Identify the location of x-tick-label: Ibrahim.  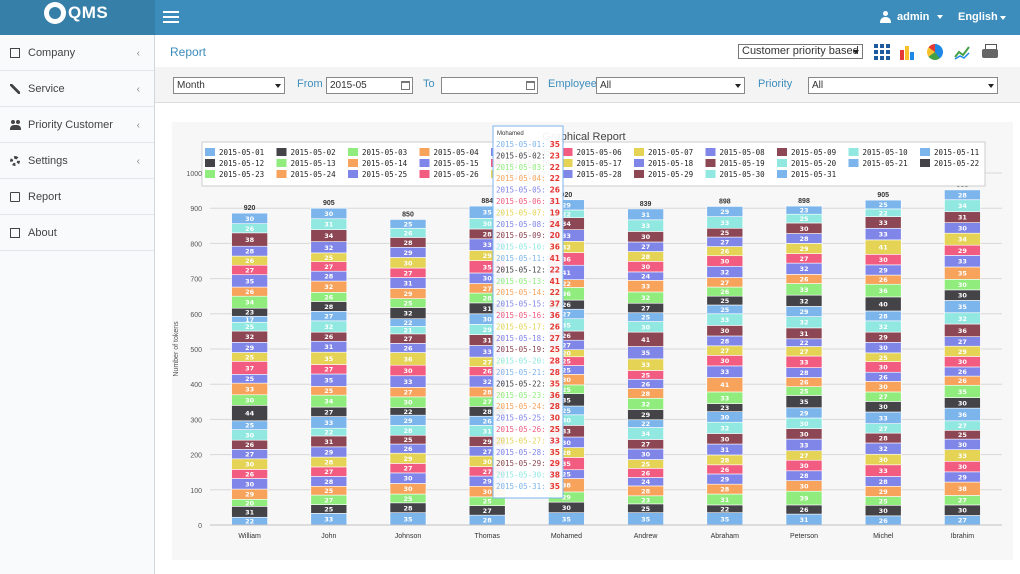
(963, 536).